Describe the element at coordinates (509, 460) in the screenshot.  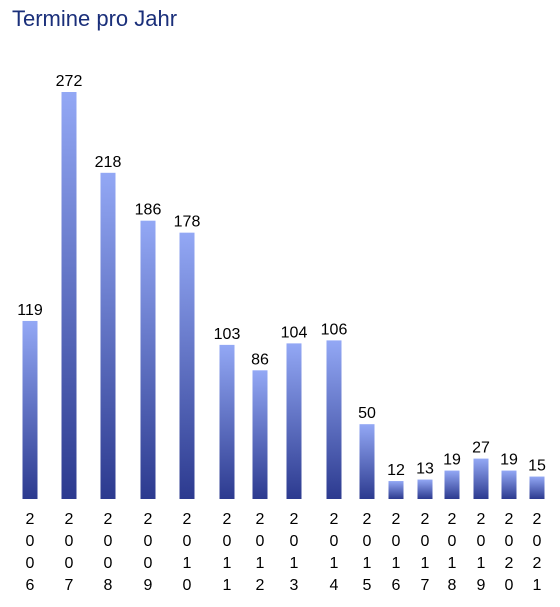
I see `value-label-2020: 19` at that location.